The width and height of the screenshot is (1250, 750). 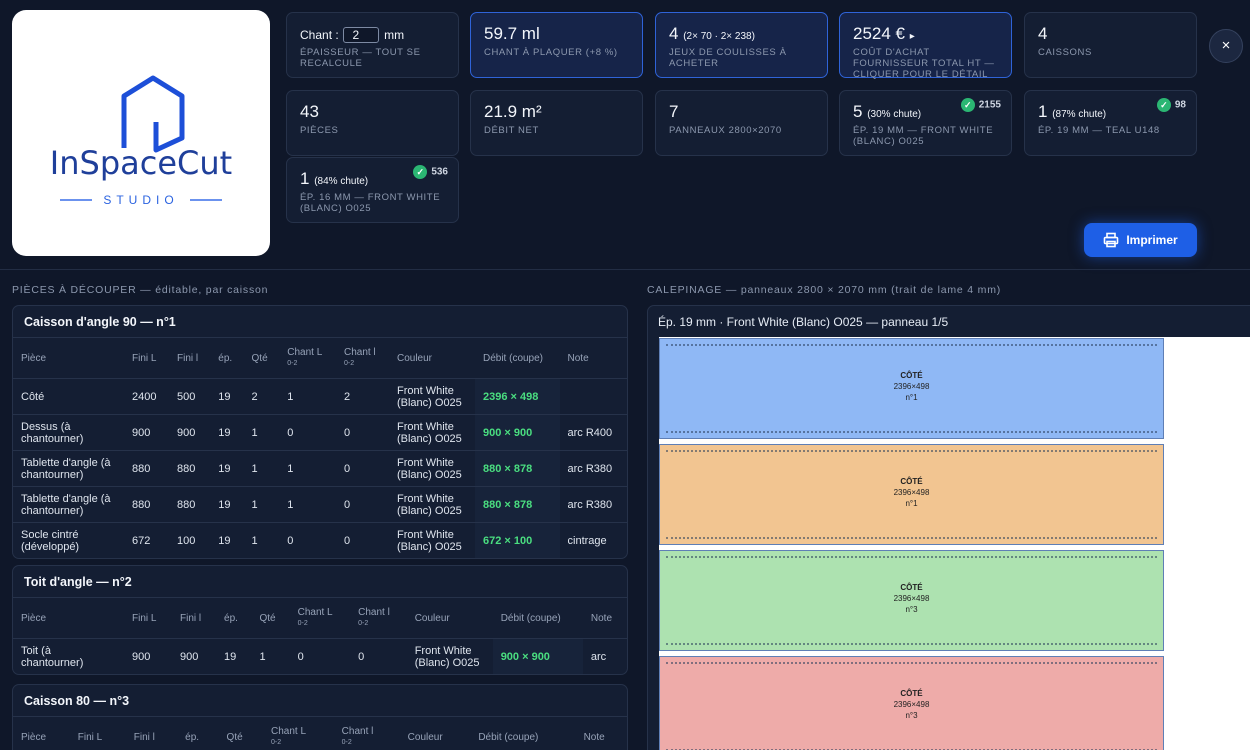 What do you see at coordinates (517, 396) in the screenshot?
I see `cell: 2396 × 498` at bounding box center [517, 396].